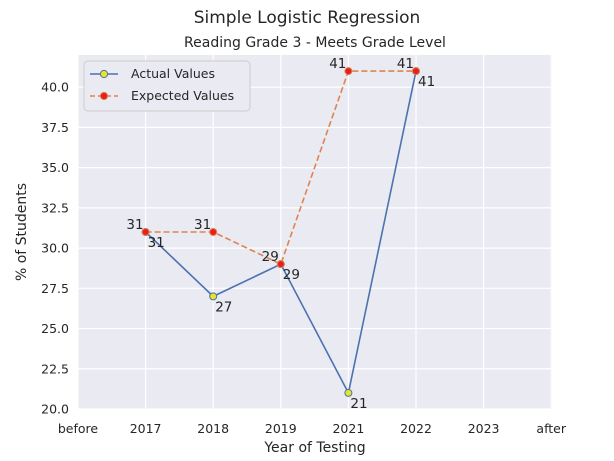 The width and height of the screenshot is (614, 461). Describe the element at coordinates (55, 288) in the screenshot. I see `y-tick-label: 27.5` at that location.